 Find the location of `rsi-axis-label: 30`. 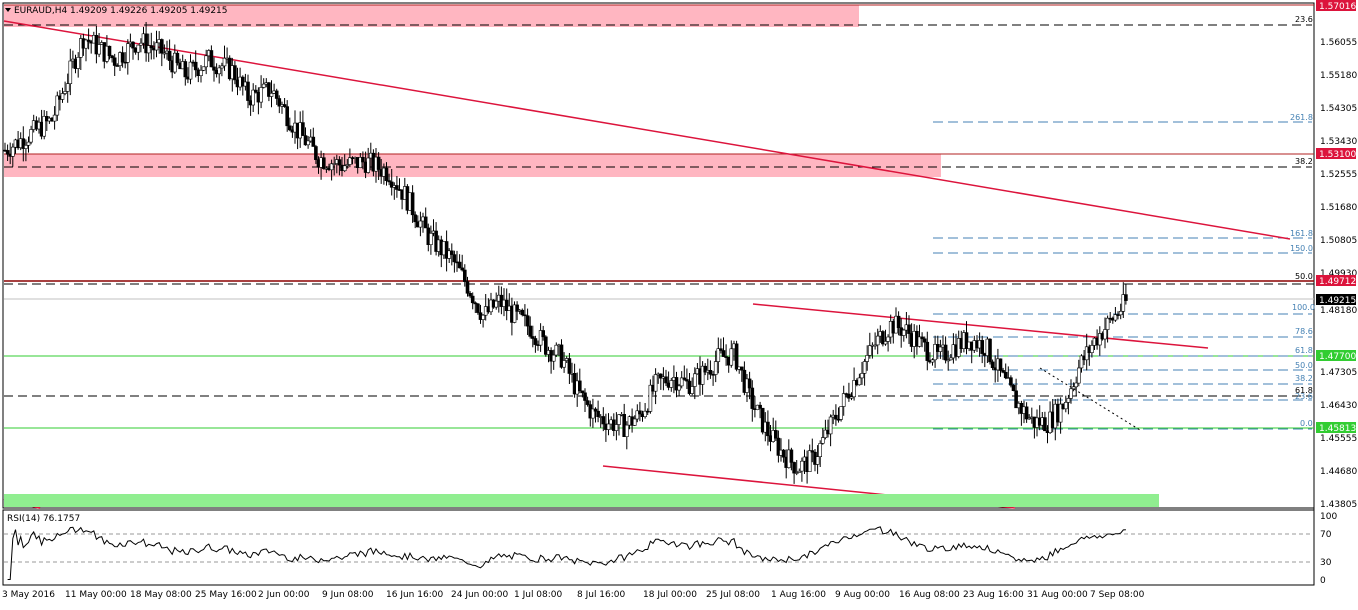

rsi-axis-label: 30 is located at coordinates (1326, 563).